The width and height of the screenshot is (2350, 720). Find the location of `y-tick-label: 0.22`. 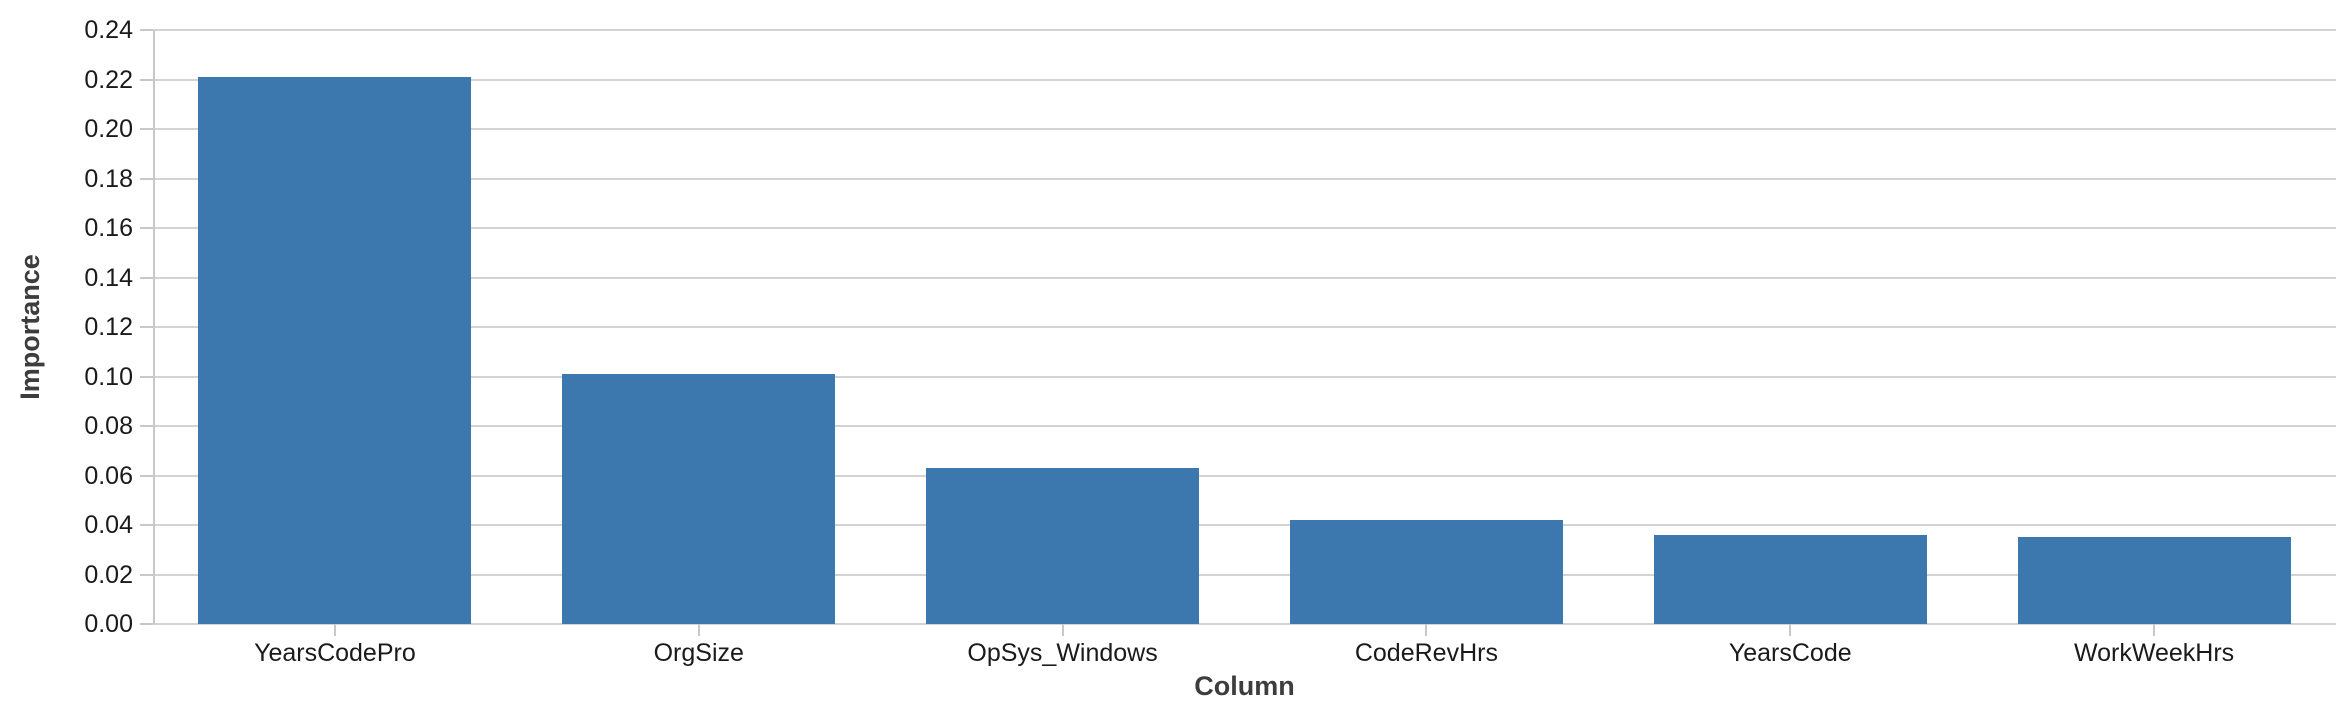

y-tick-label: 0.22 is located at coordinates (108, 79).